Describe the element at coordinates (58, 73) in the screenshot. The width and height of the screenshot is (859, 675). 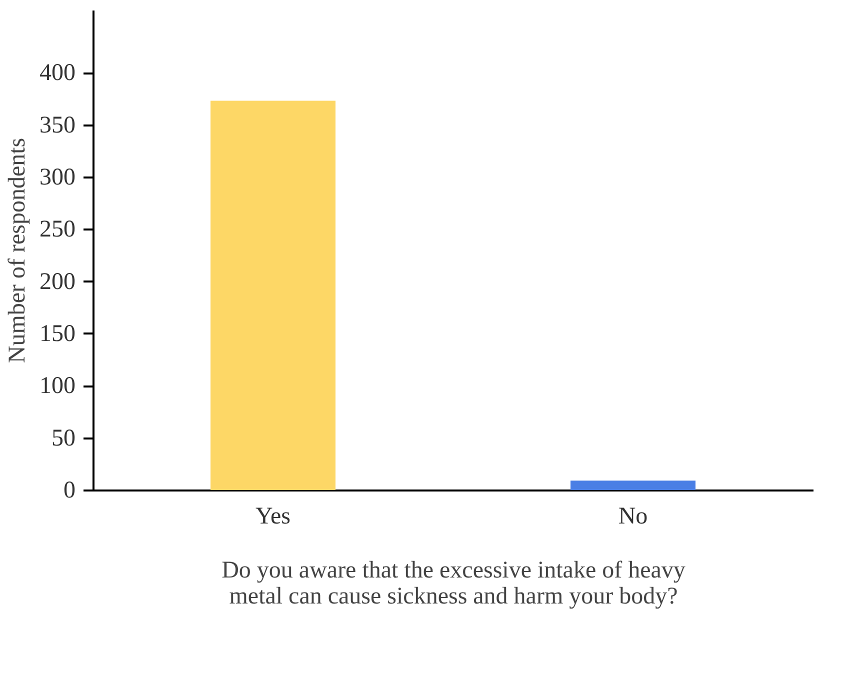
I see `y-tick-label: 400` at that location.